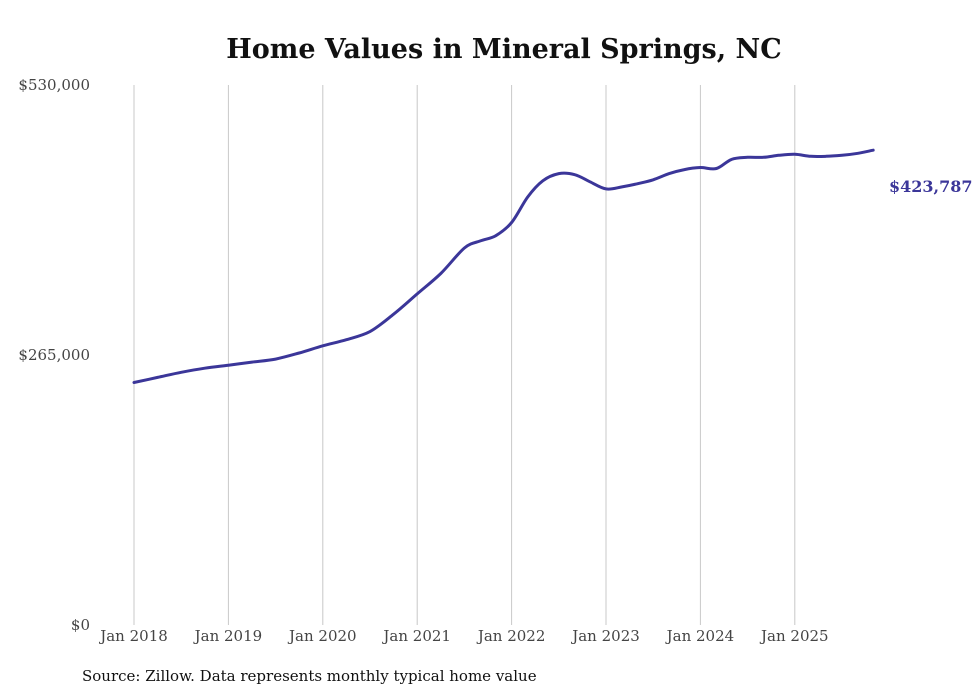 The height and width of the screenshot is (699, 980). What do you see at coordinates (133, 636) in the screenshot?
I see `x-tick-label: Jan 2018` at bounding box center [133, 636].